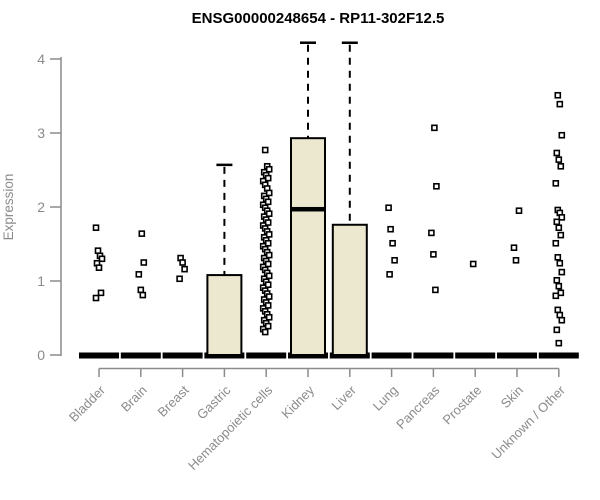 This screenshot has height=500, width=600. I want to click on y-tick-label: 4, so click(41, 59).